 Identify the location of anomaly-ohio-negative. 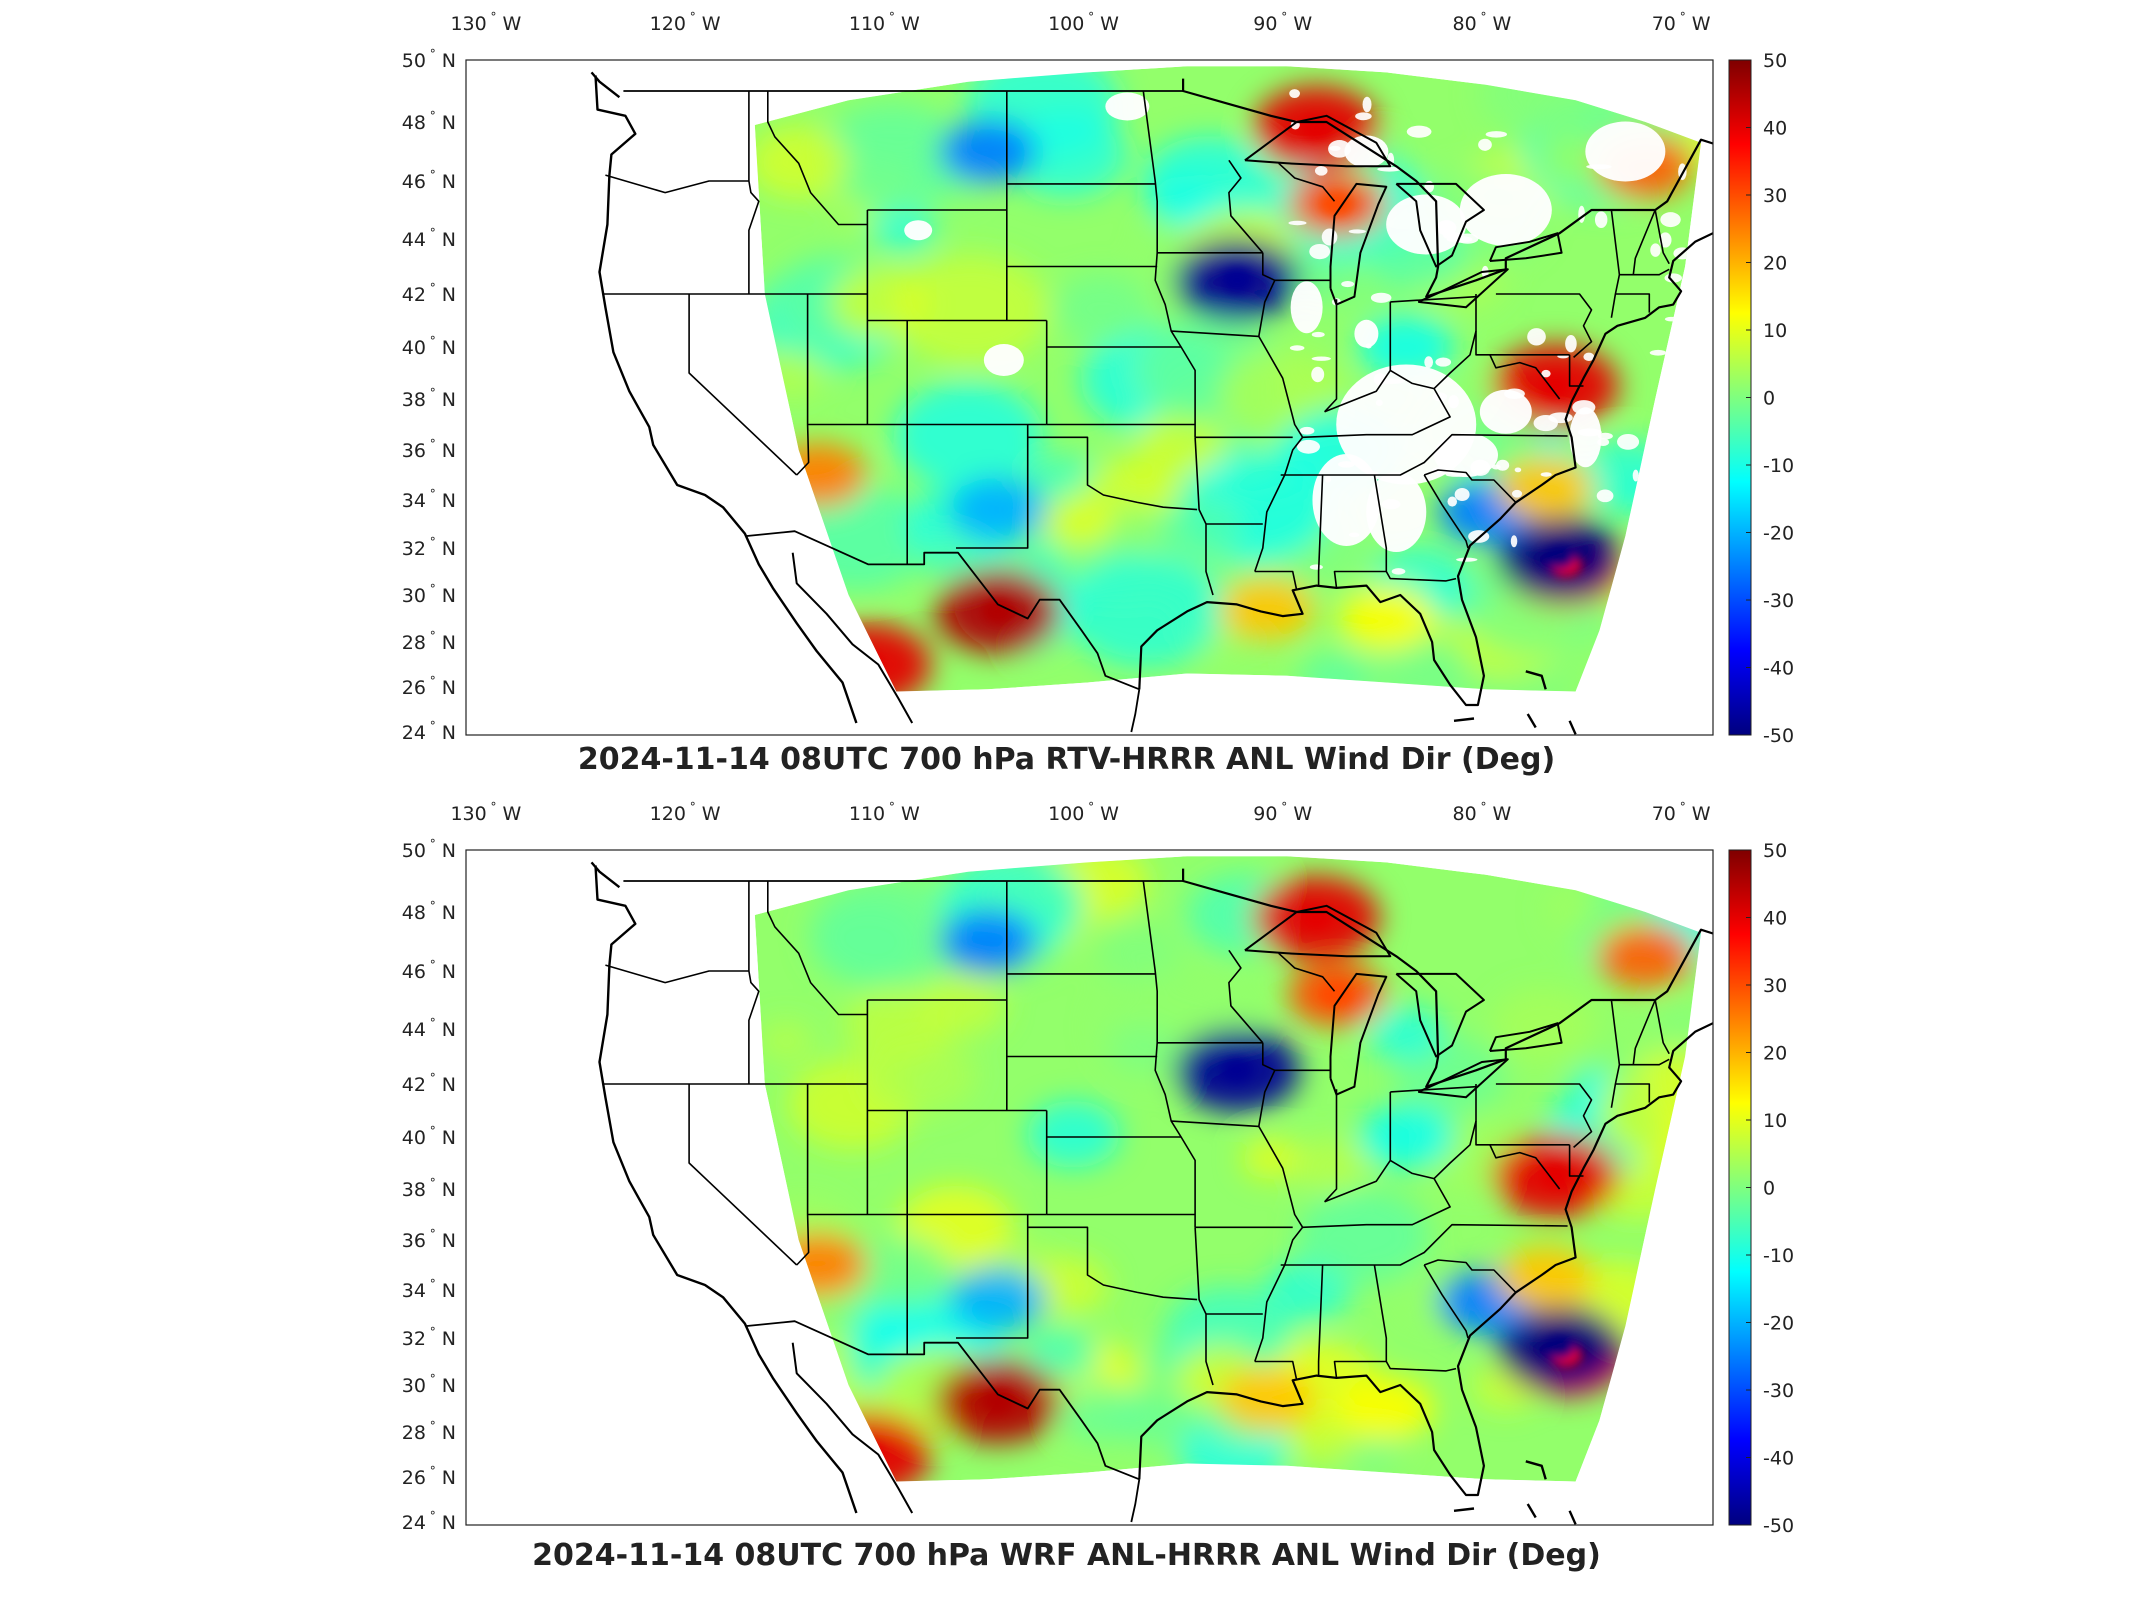
(1406, 1137).